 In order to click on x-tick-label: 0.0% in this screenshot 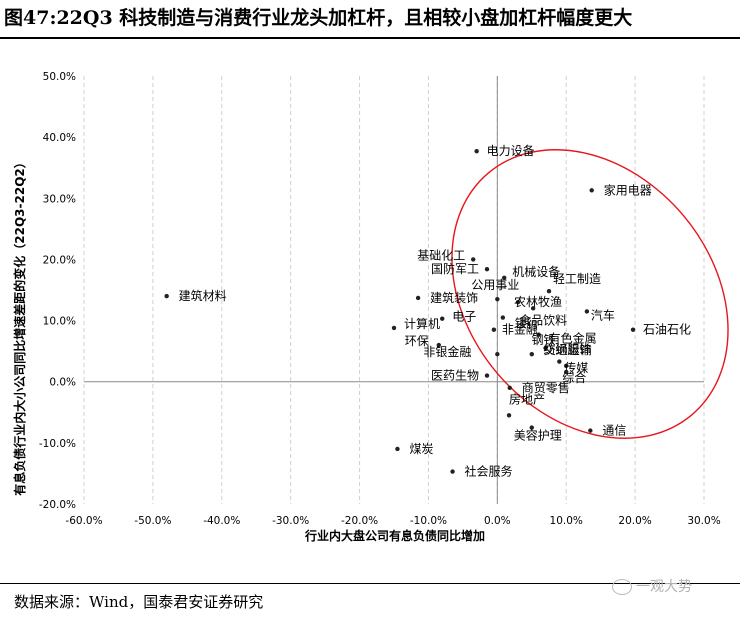, I will do `click(497, 521)`.